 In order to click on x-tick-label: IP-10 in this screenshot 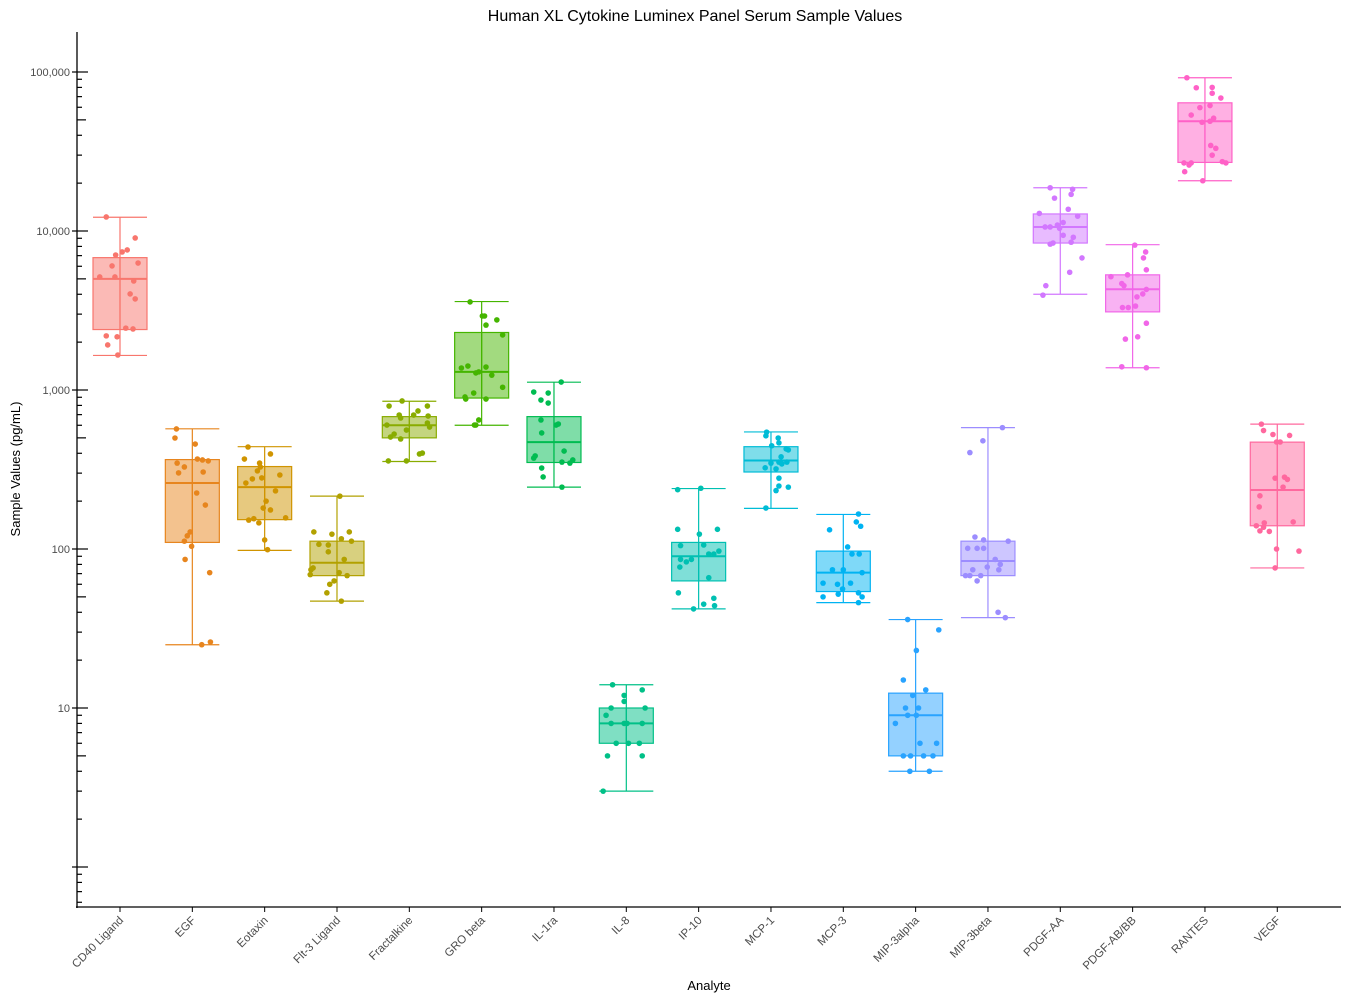, I will do `click(691, 929)`.